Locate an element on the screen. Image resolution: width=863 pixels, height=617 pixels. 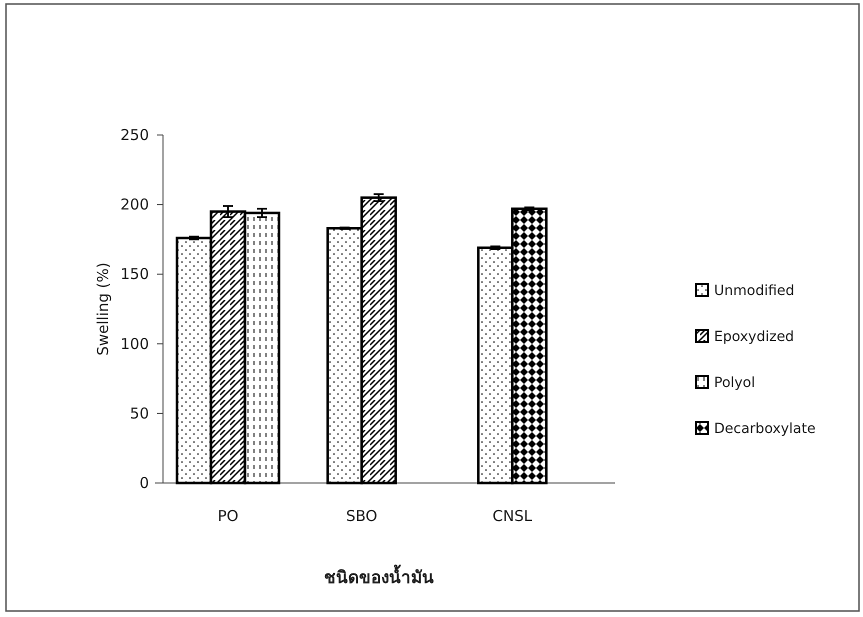
y-tick-label: 50 is located at coordinates (139, 413).